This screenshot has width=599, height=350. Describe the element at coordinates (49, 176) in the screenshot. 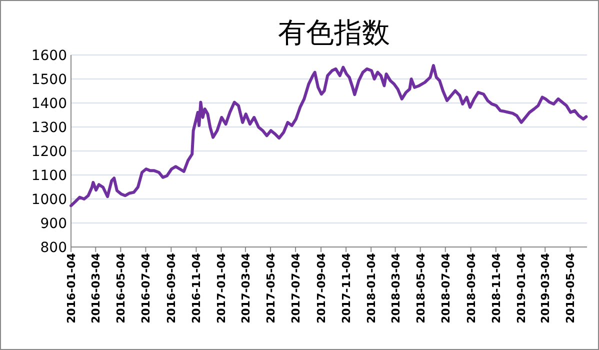

I see `y-tick-label: 1100` at that location.